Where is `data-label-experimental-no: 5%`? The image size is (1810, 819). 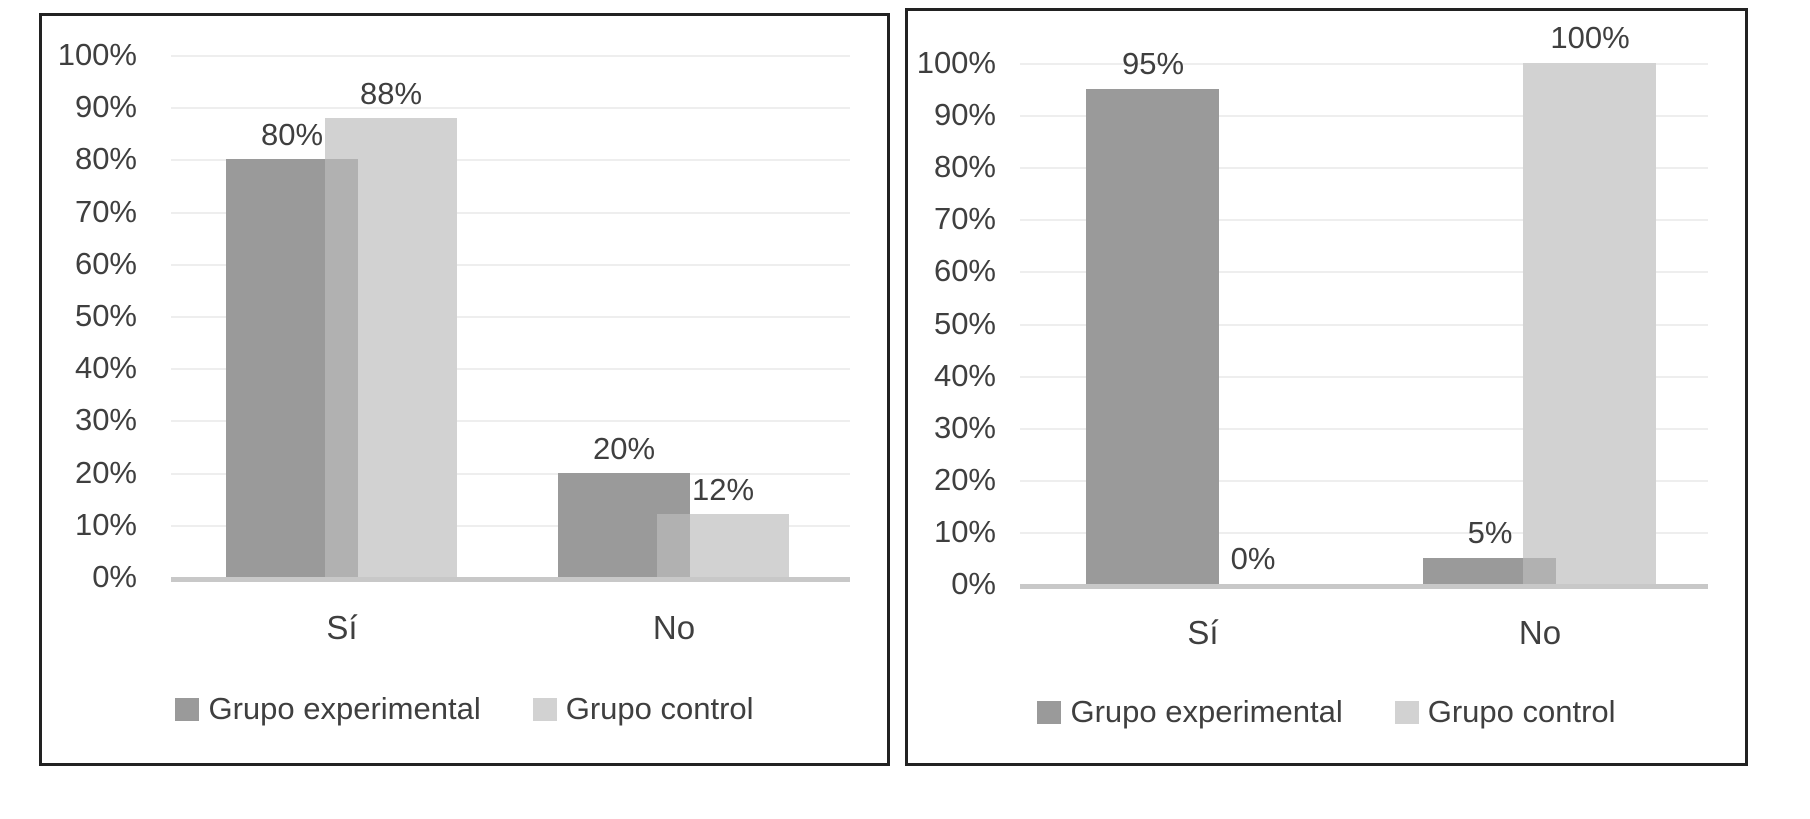 data-label-experimental-no: 5% is located at coordinates (1490, 532).